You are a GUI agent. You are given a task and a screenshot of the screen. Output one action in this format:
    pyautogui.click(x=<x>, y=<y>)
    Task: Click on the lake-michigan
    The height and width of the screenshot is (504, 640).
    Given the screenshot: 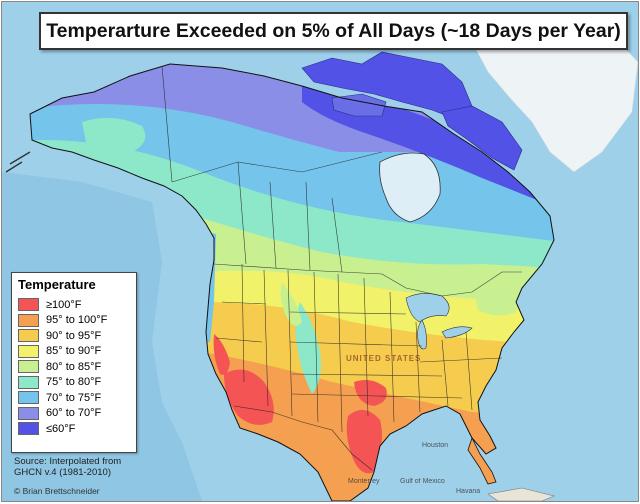 What is the action you would take?
    pyautogui.click(x=422, y=334)
    